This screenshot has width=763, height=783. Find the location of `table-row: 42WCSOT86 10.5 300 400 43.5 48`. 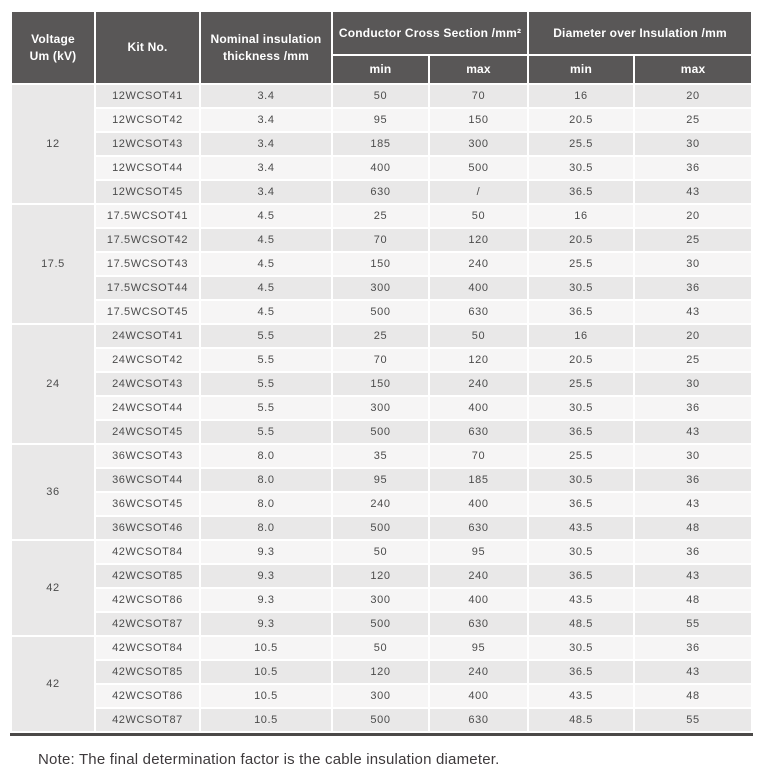

table-row: 42WCSOT86 10.5 300 400 43.5 48 is located at coordinates (382, 696).